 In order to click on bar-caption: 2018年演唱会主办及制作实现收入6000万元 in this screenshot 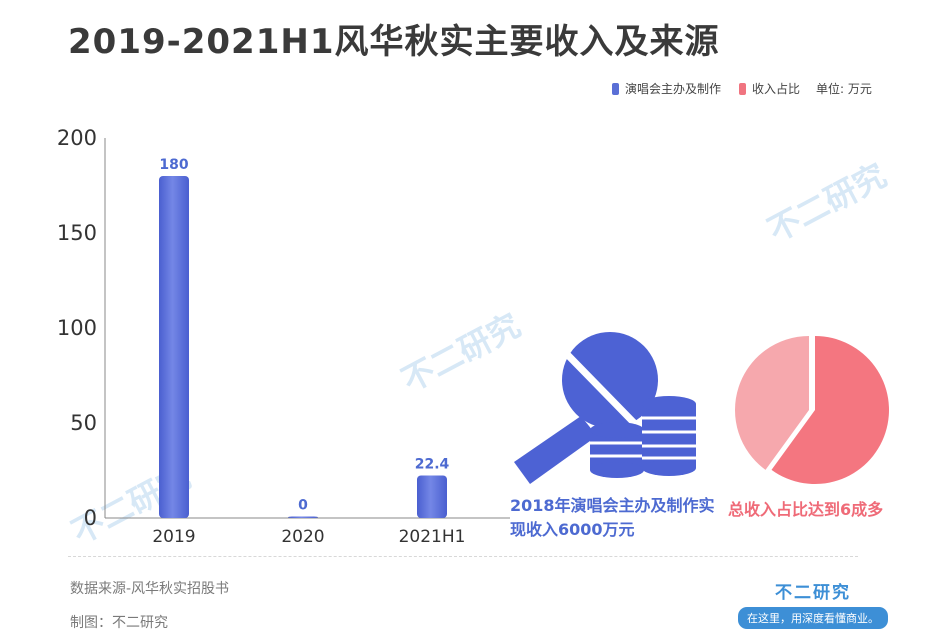, I will do `click(612, 517)`.